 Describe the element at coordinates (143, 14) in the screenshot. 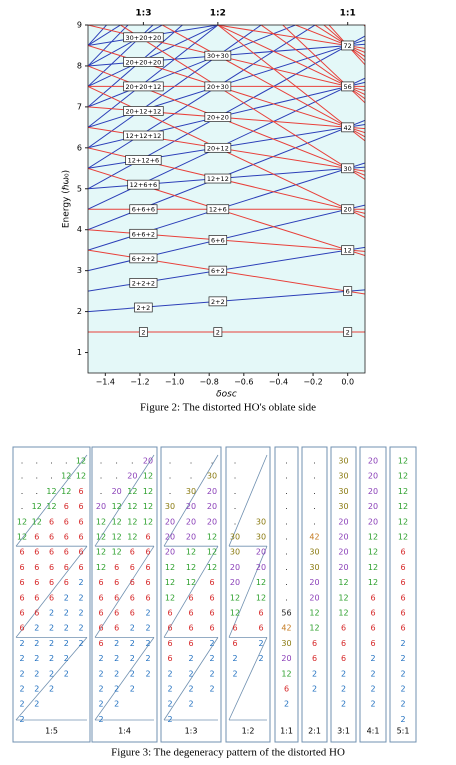

I see `top-tick-label: 1:3` at that location.